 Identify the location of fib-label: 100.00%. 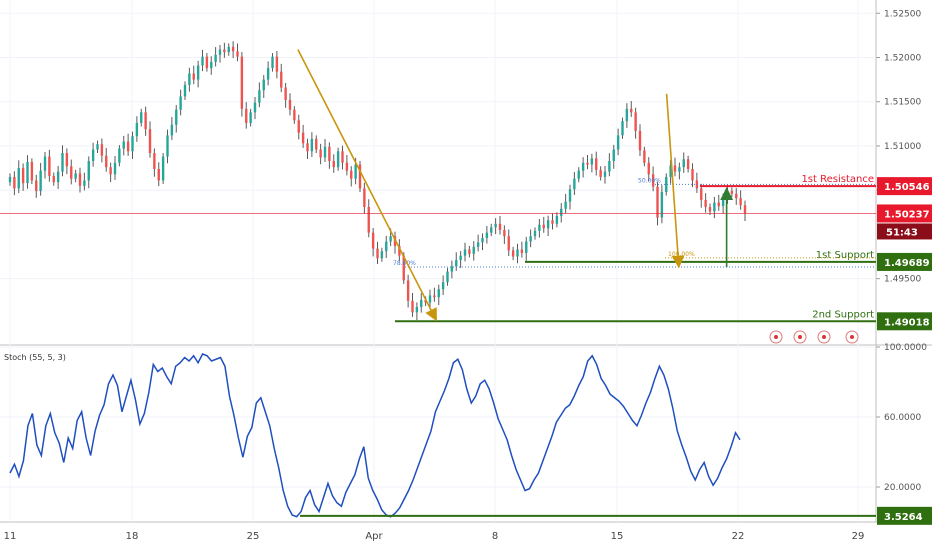
(681, 254).